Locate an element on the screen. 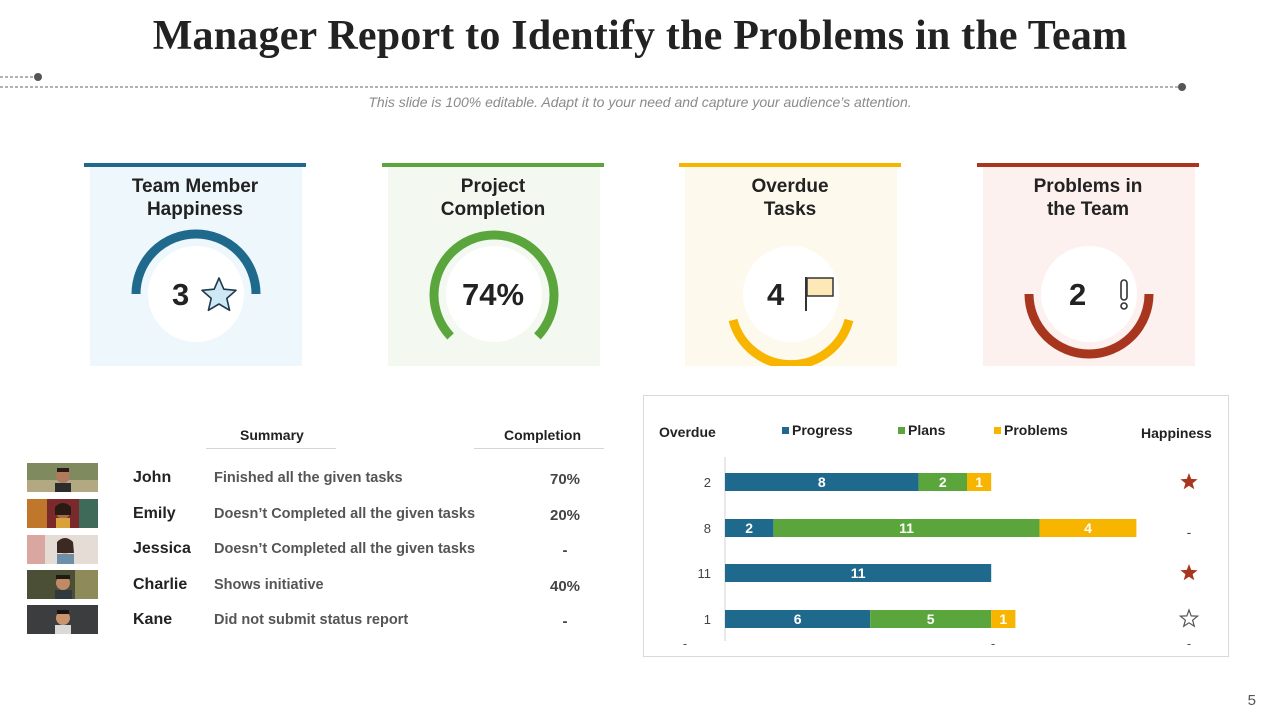 Image resolution: width=1280 pixels, height=720 pixels. happiness-header: Happiness is located at coordinates (1176, 433).